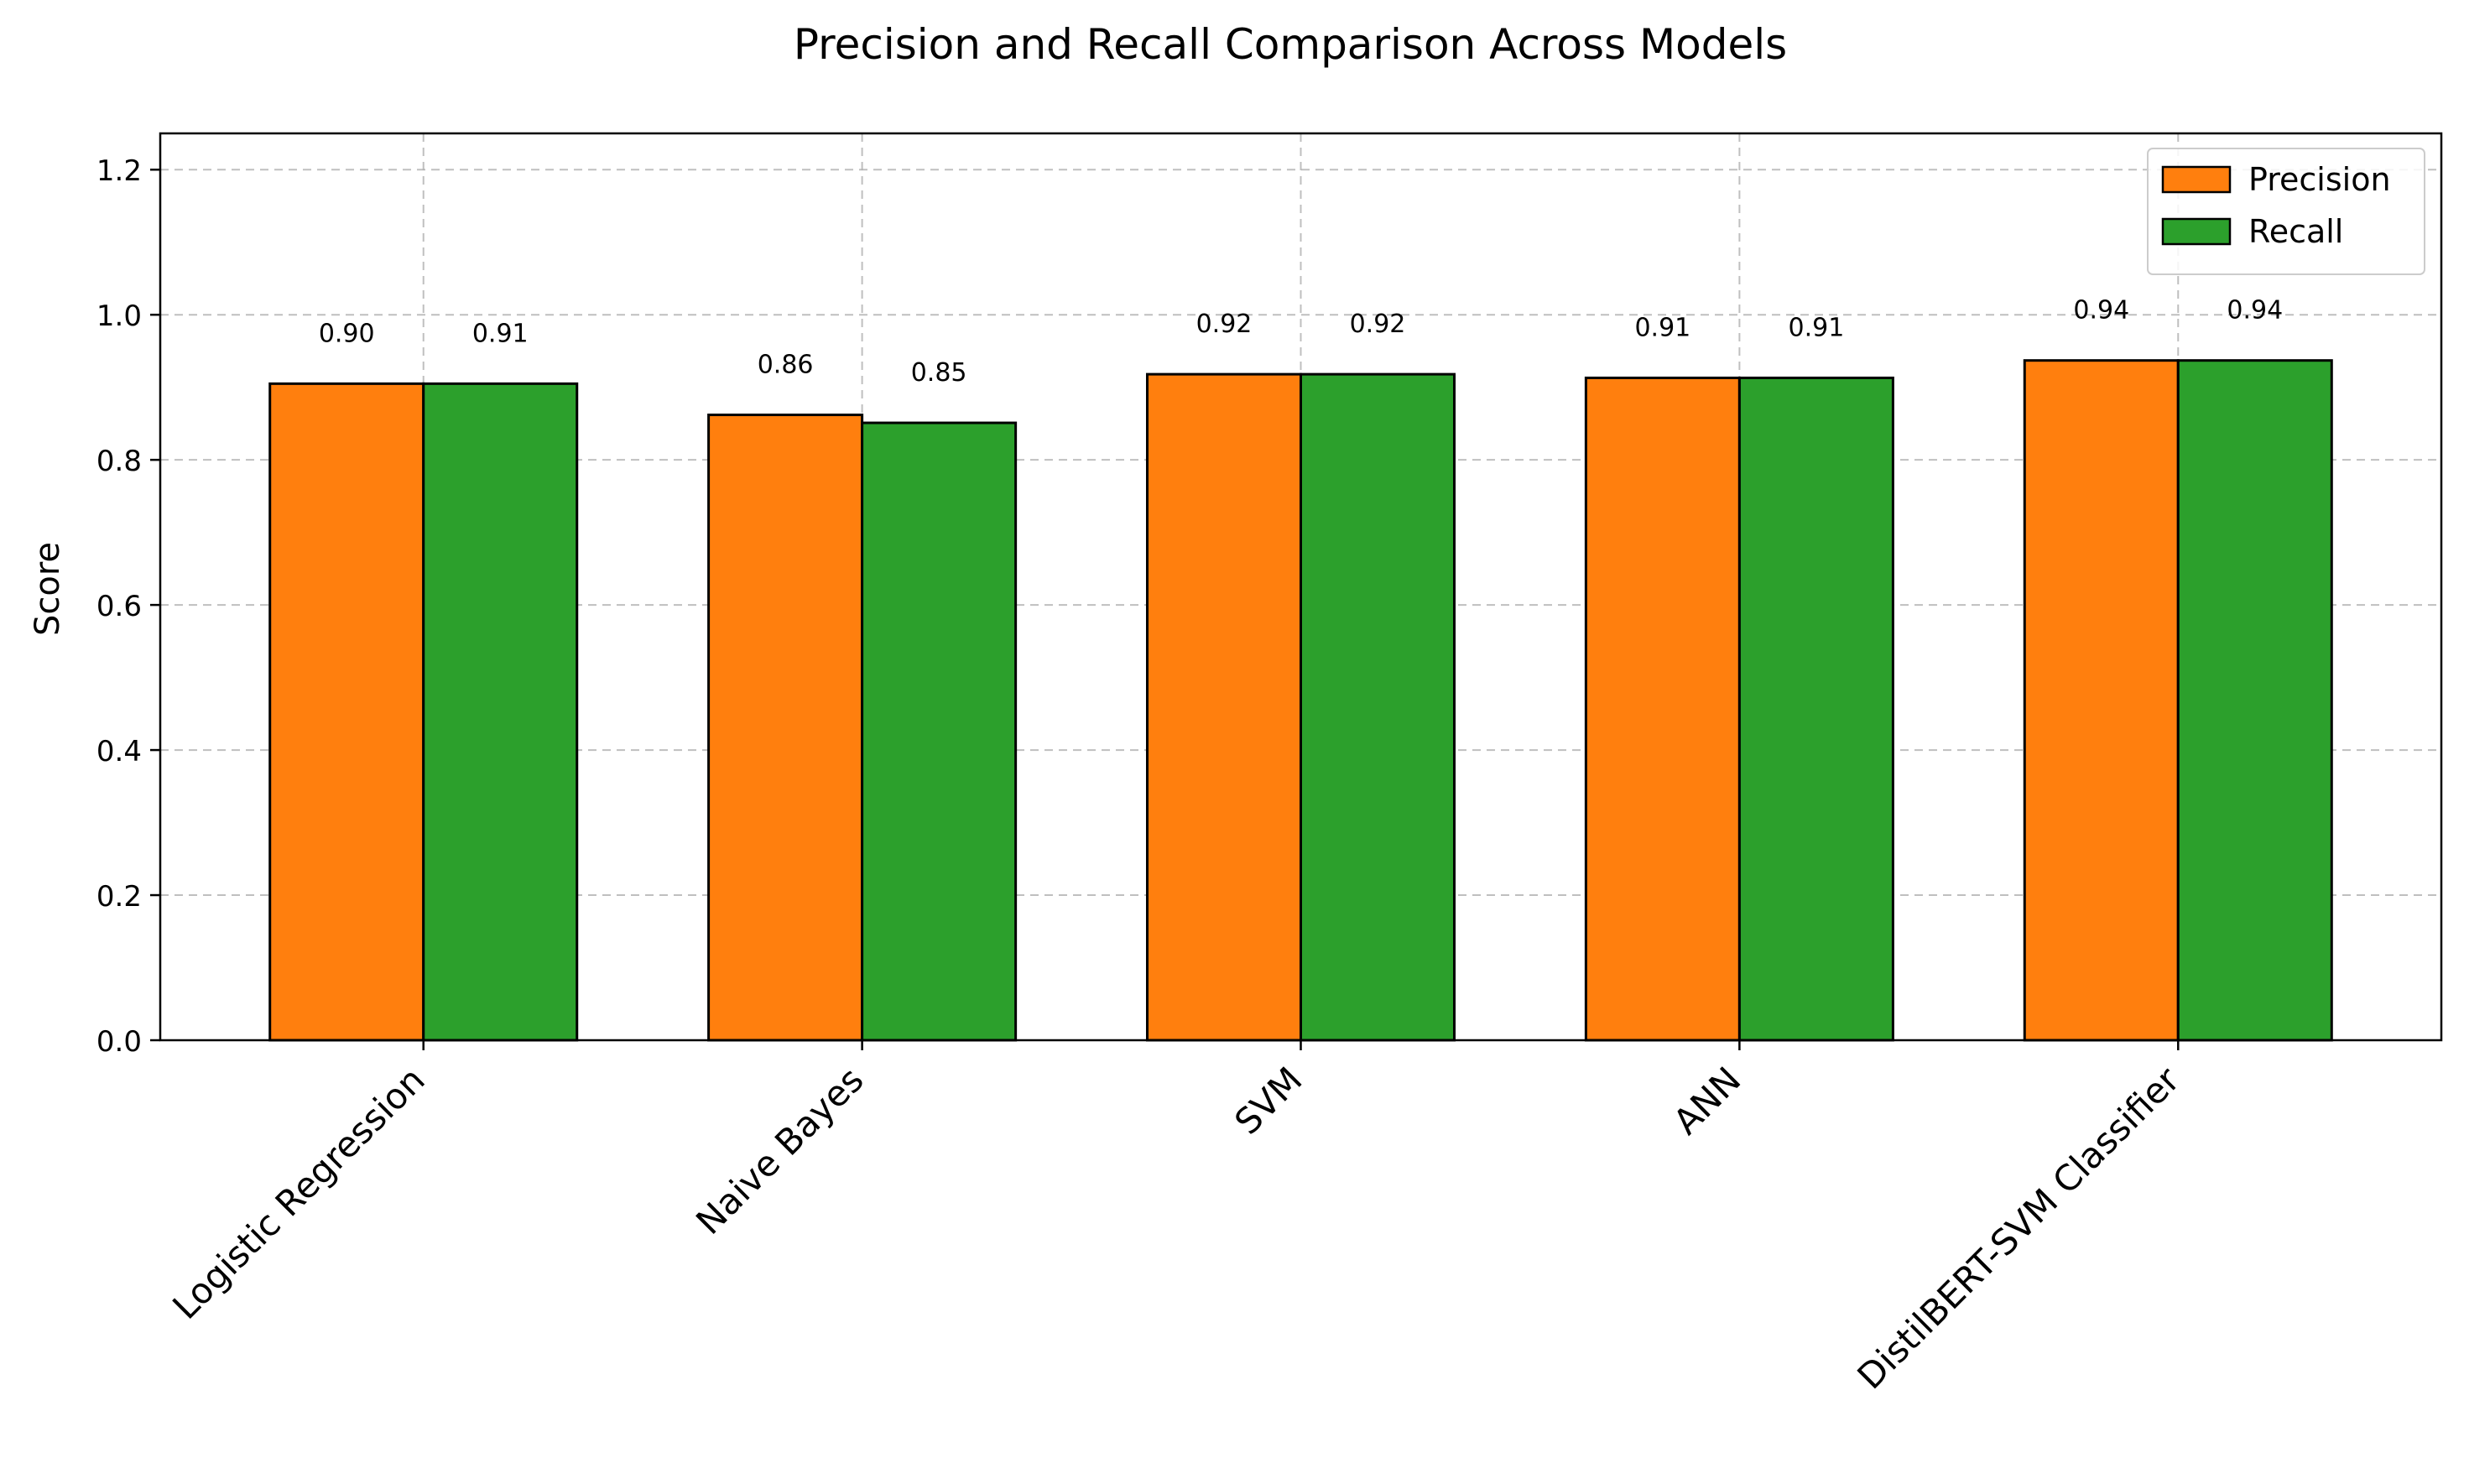  I want to click on legend-label-recall: Recall, so click(2295, 231).